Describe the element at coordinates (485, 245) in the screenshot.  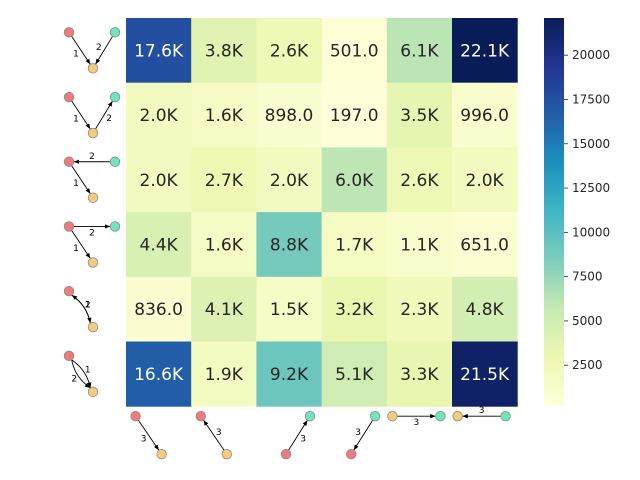
I see `heatmap-cell-r3-c5` at that location.